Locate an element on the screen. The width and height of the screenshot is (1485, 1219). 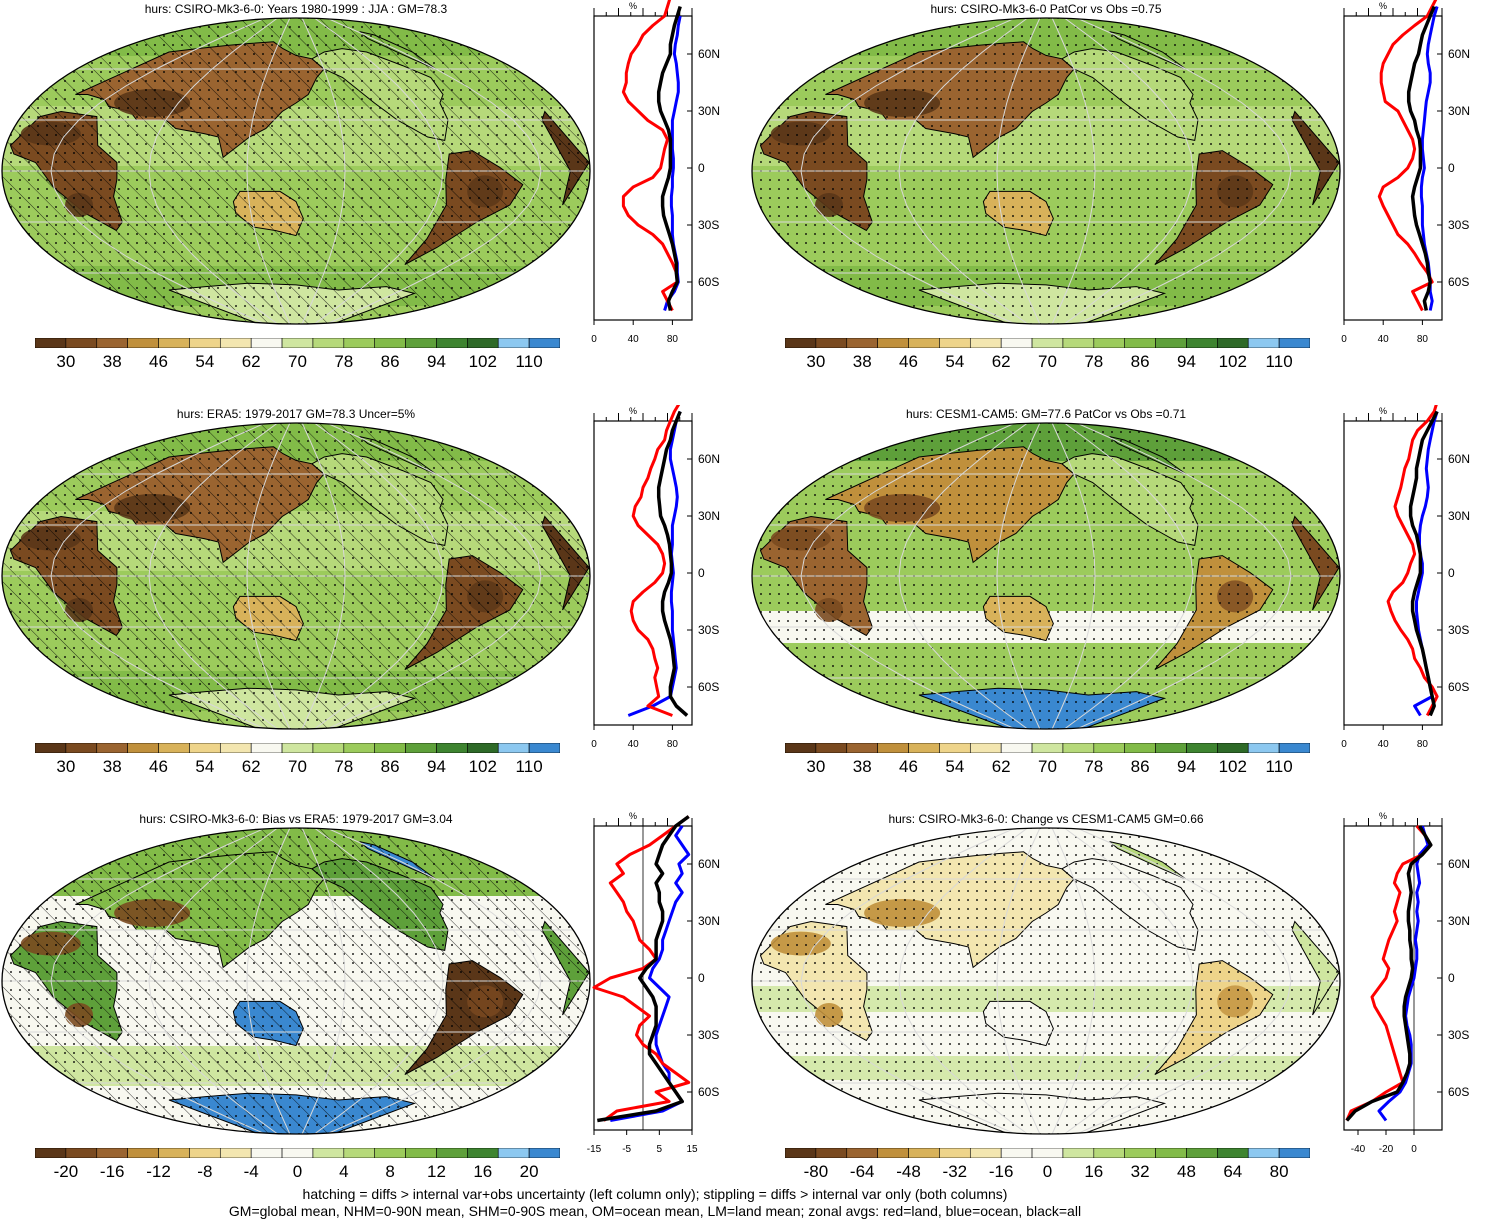
x-tick-label: 80 is located at coordinates (673, 744).